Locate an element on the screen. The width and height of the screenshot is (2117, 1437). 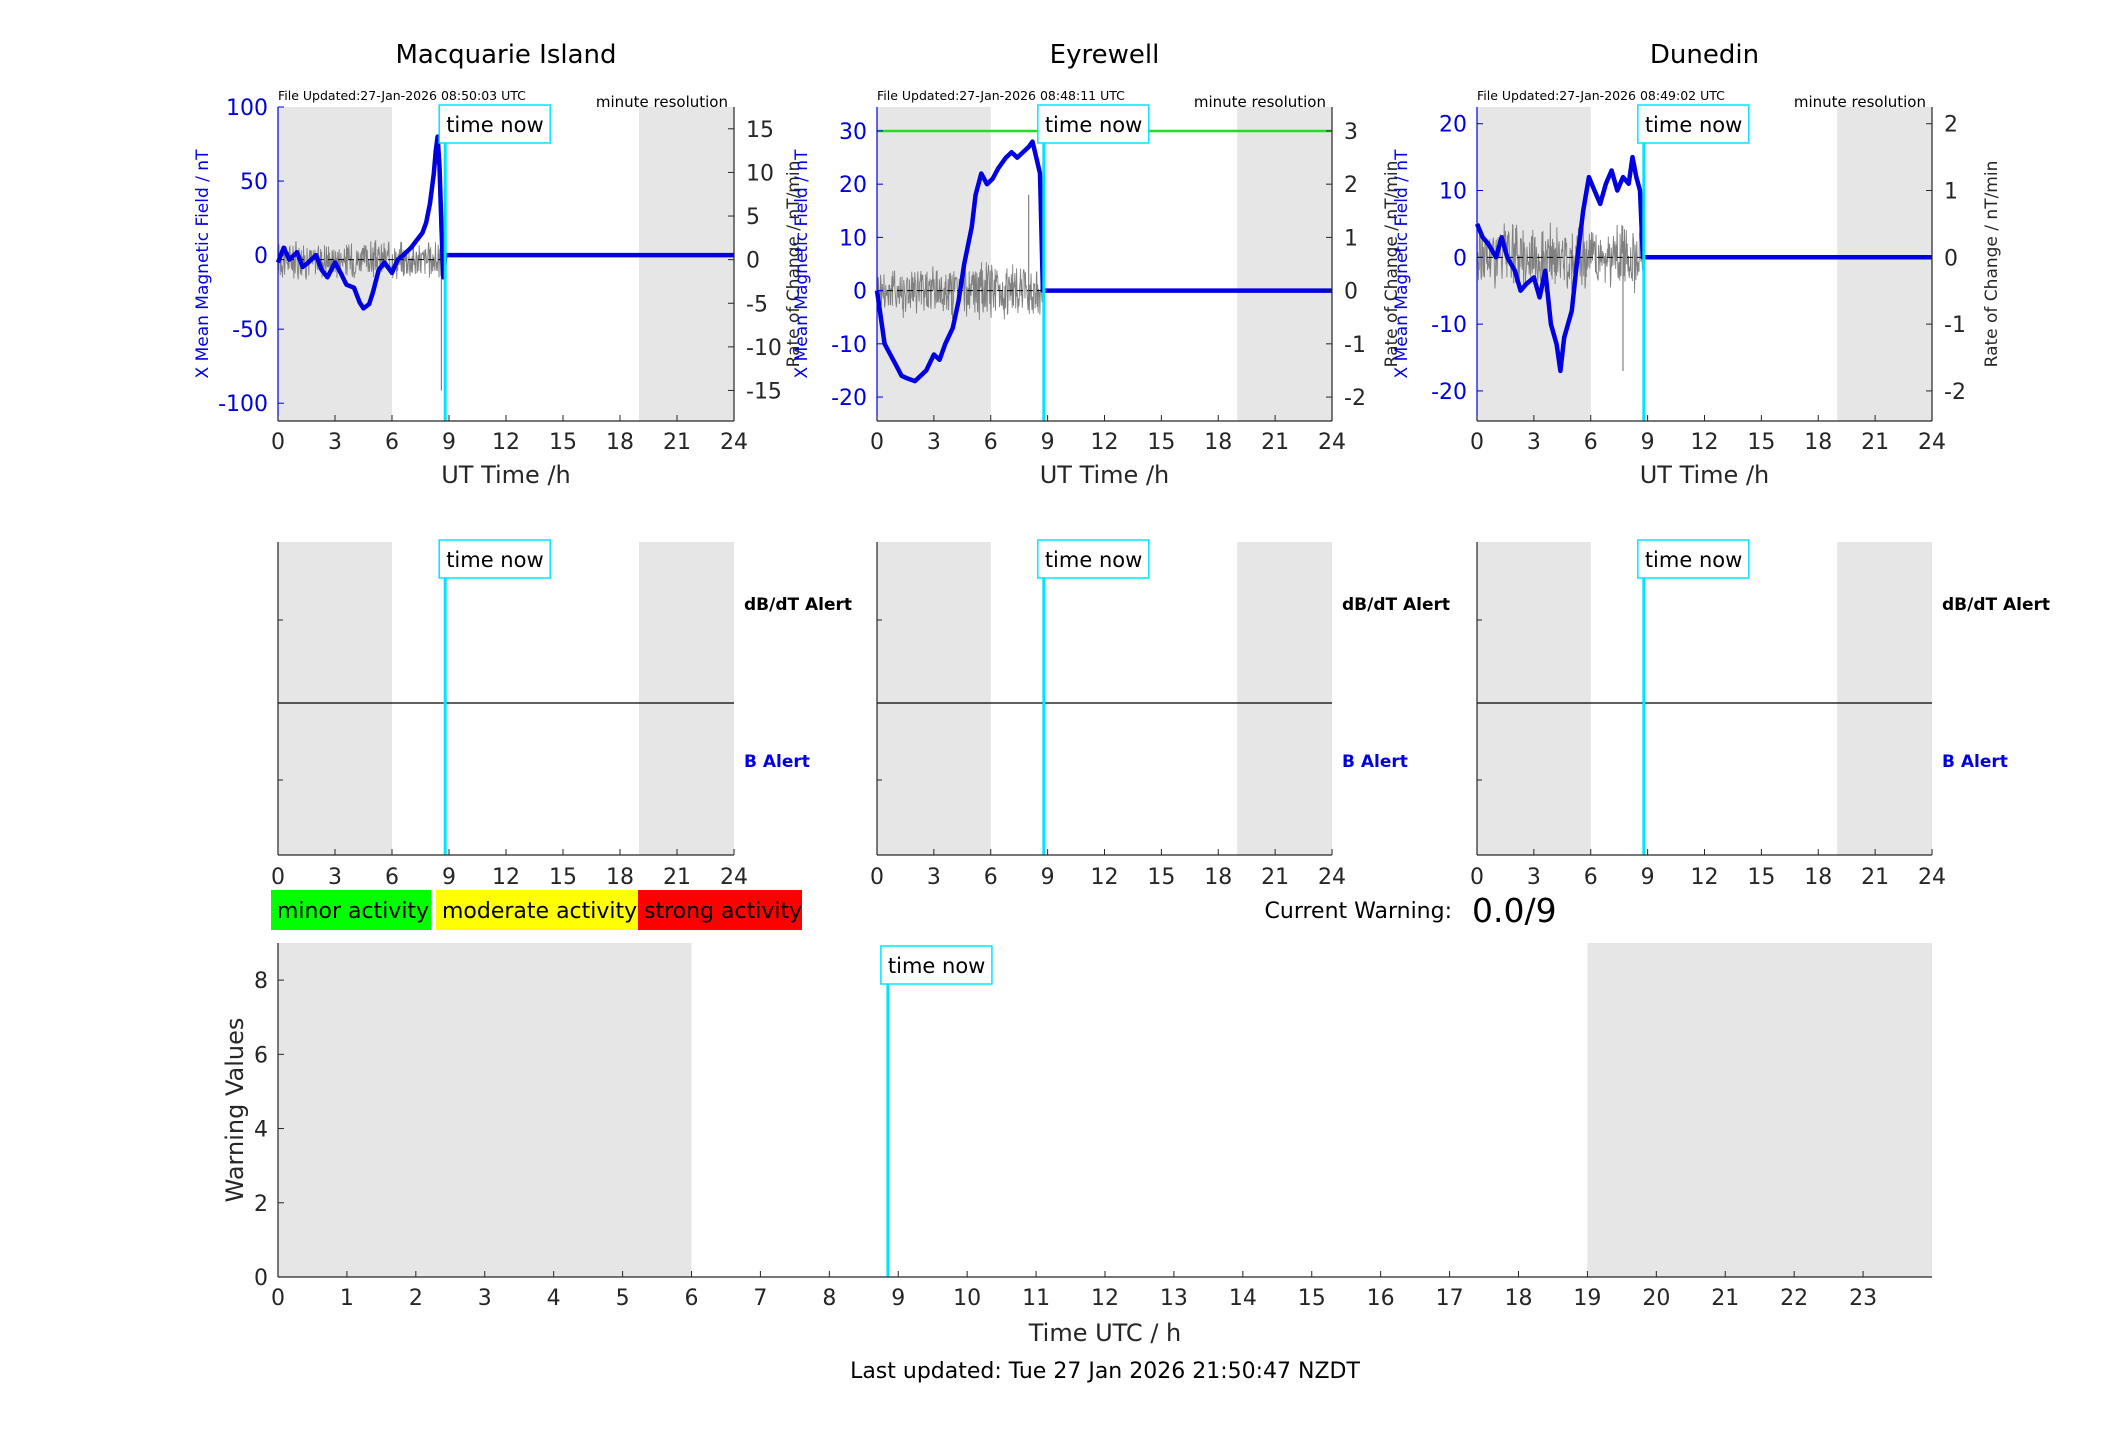
y-tick-label: 4 is located at coordinates (261, 1130).